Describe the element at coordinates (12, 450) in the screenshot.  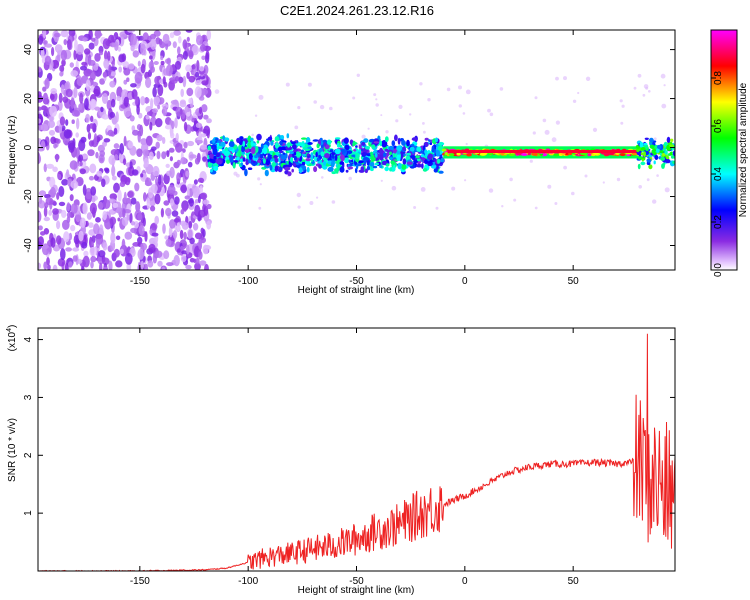
I see `snr-ylabel: SNR (10 * v/v)` at that location.